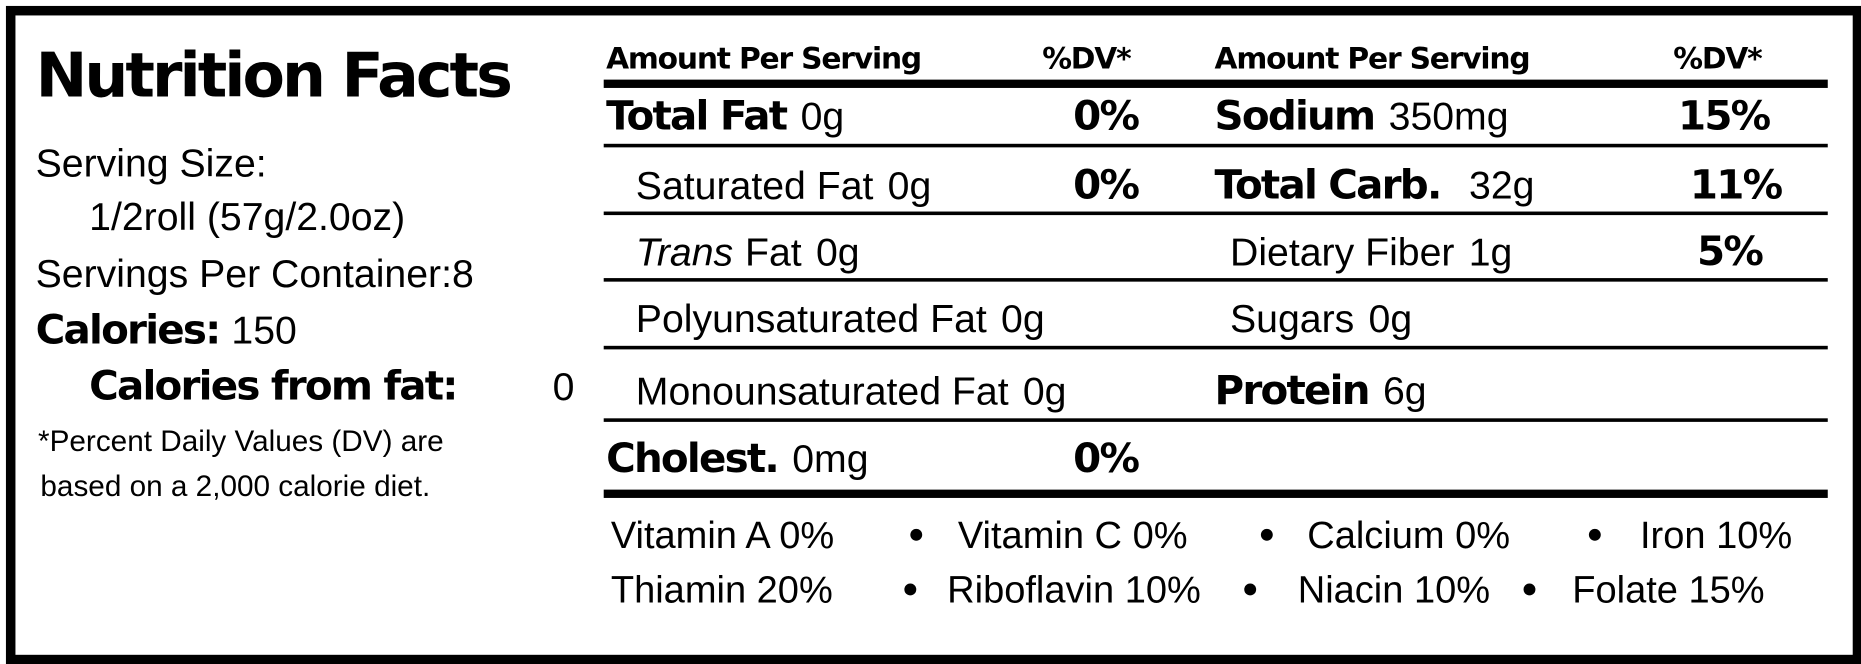 Image resolution: width=1861 pixels, height=664 pixels. I want to click on nutrient-name: Polyunsaturated Fat, so click(811, 318).